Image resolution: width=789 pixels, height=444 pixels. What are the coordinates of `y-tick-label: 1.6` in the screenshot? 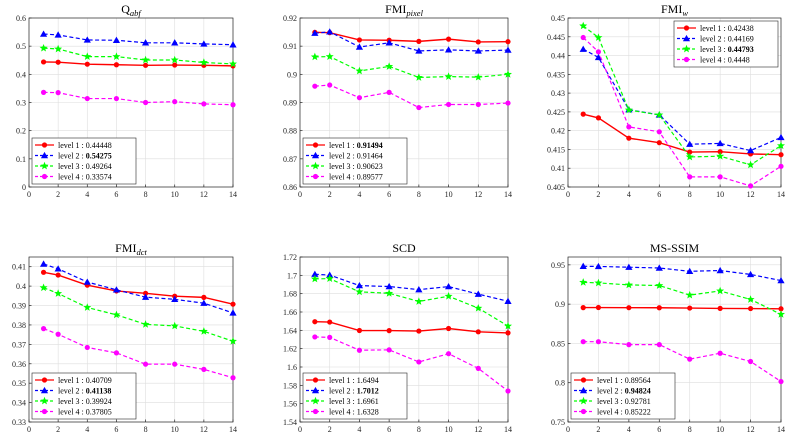 It's located at (292, 367).